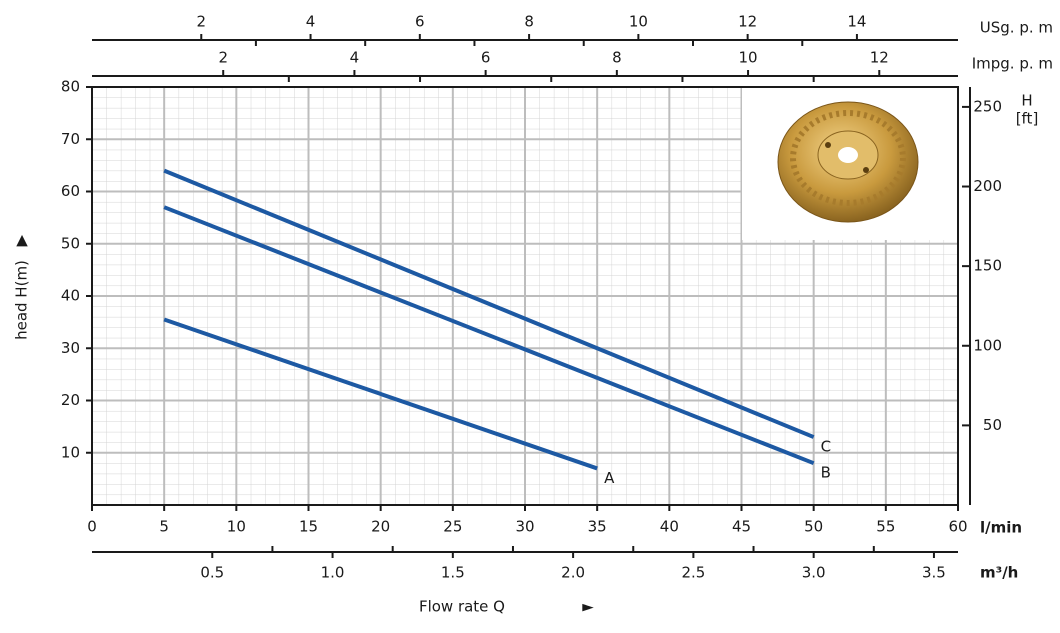  I want to click on y-tick-label: 10, so click(70, 452).